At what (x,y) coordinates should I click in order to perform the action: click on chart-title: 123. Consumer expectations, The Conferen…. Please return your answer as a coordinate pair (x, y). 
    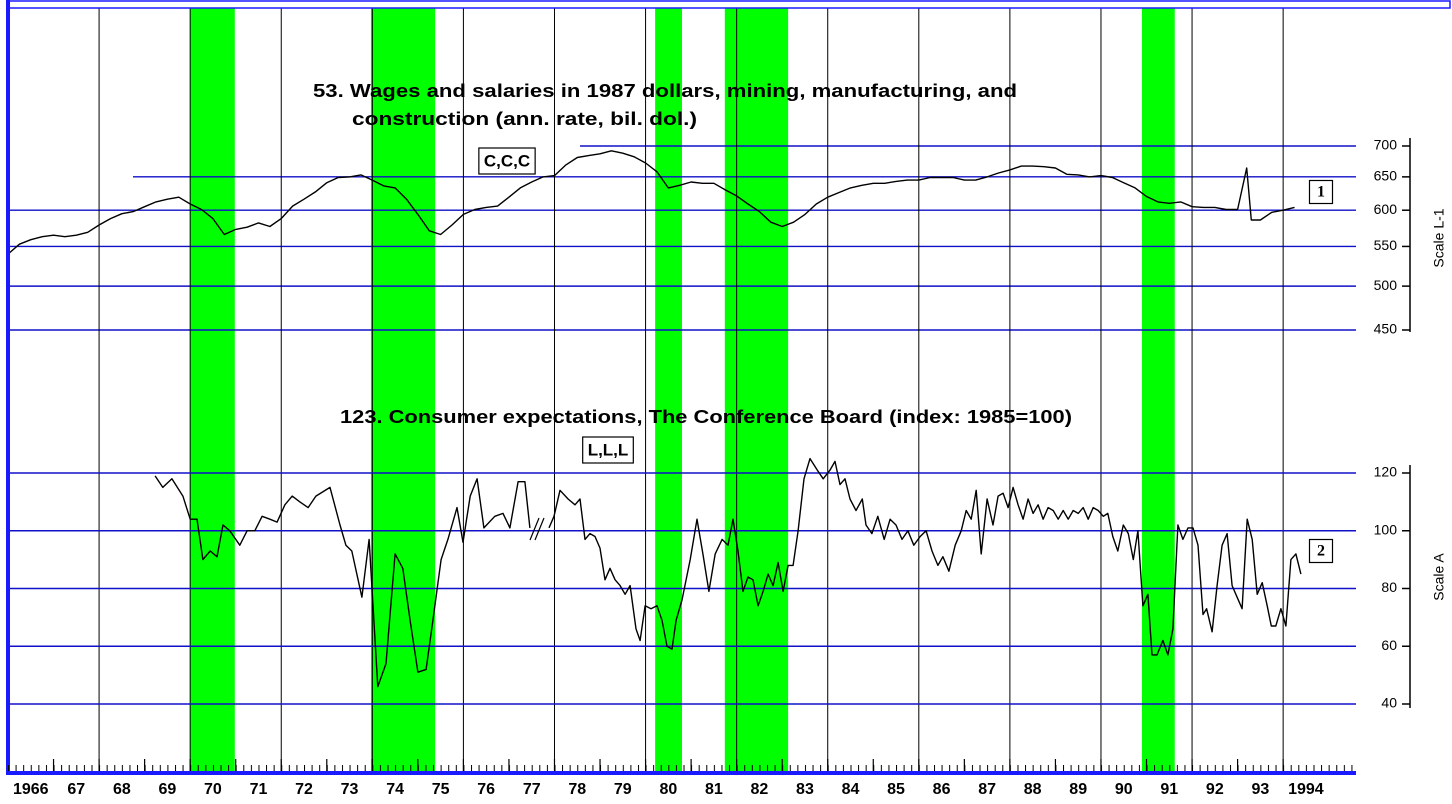
    Looking at the image, I should click on (706, 417).